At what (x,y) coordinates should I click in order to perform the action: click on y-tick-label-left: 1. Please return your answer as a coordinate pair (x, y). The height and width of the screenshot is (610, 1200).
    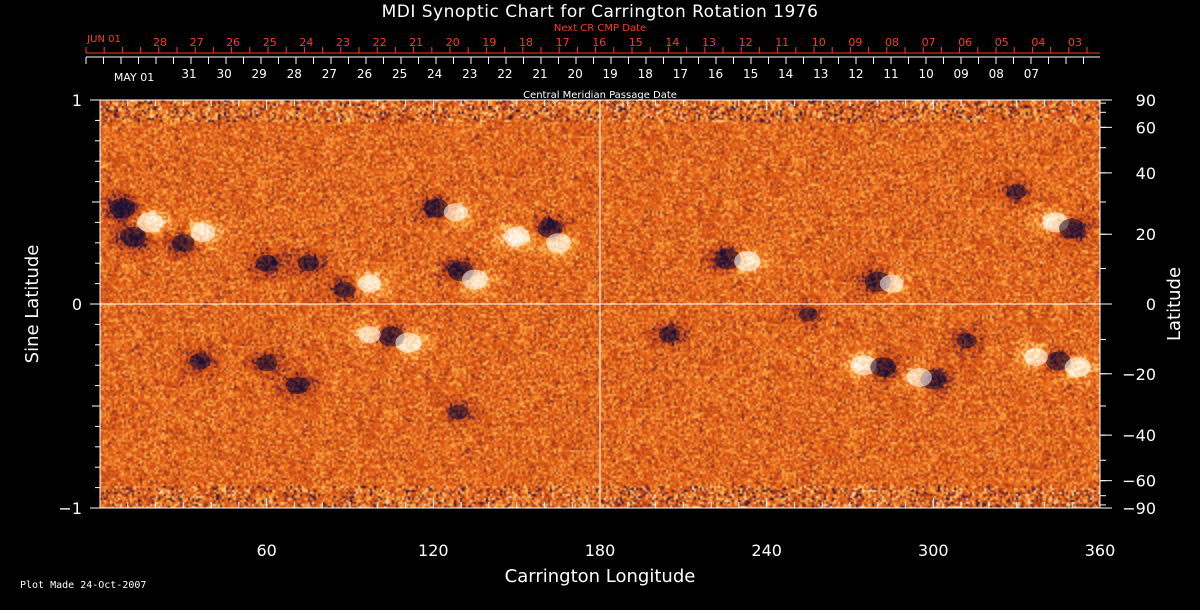
    Looking at the image, I should click on (77, 100).